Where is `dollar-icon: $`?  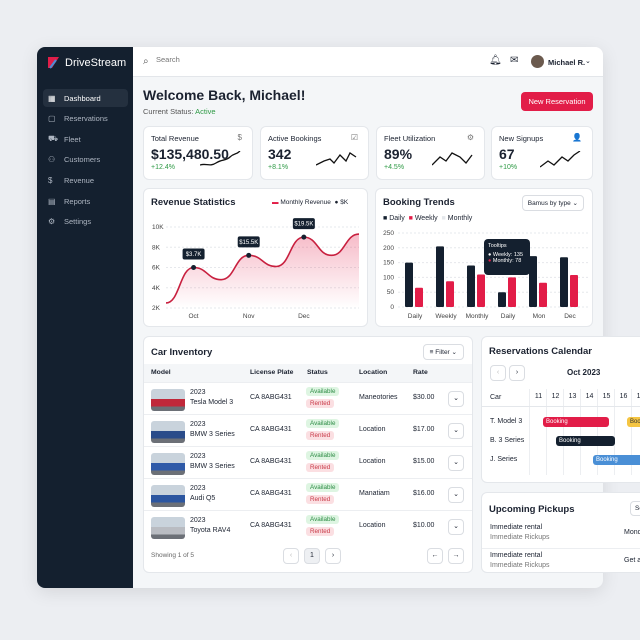 dollar-icon: $ is located at coordinates (50, 180).